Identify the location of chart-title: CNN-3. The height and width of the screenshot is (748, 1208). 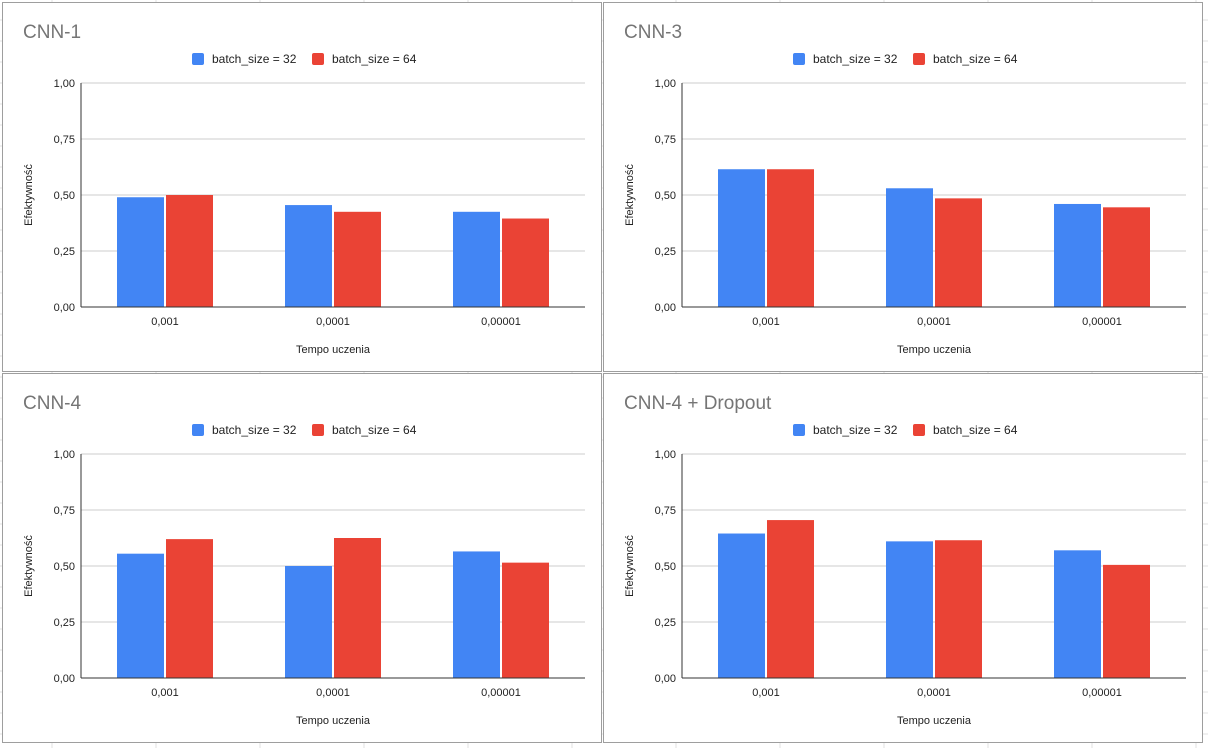
(653, 32).